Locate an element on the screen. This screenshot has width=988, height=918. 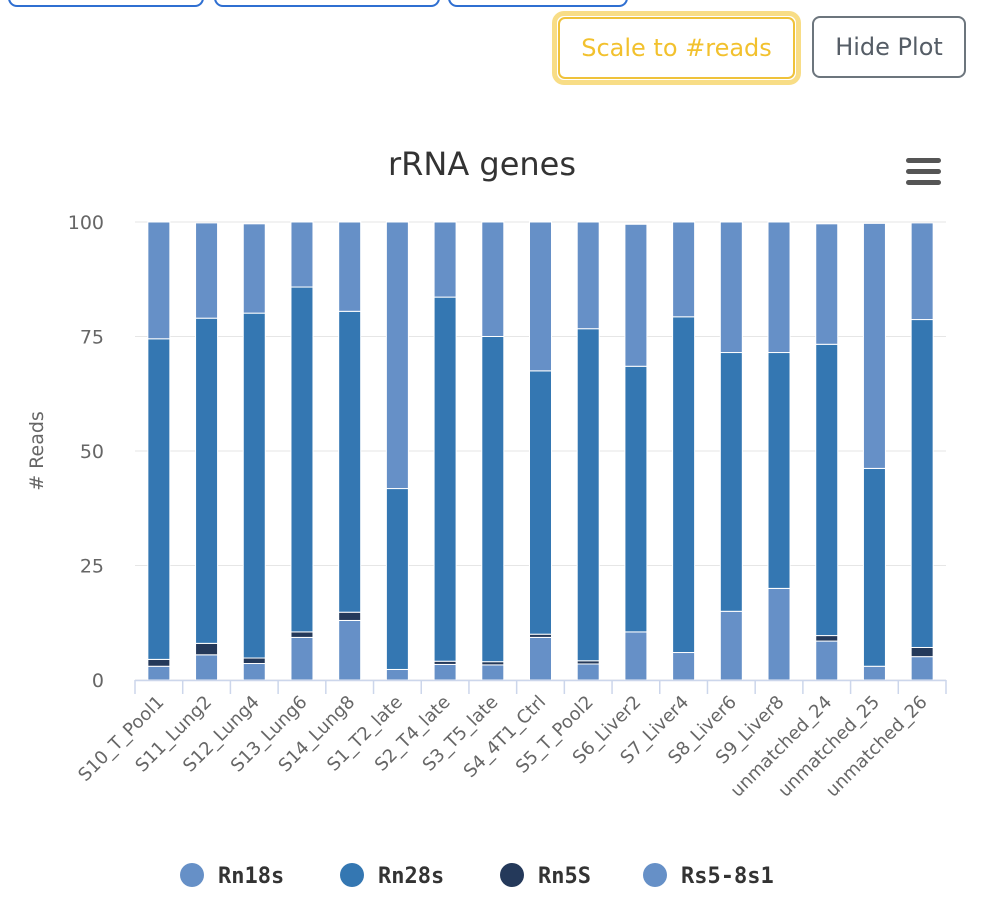
y-tick-label: 25 is located at coordinates (92, 567).